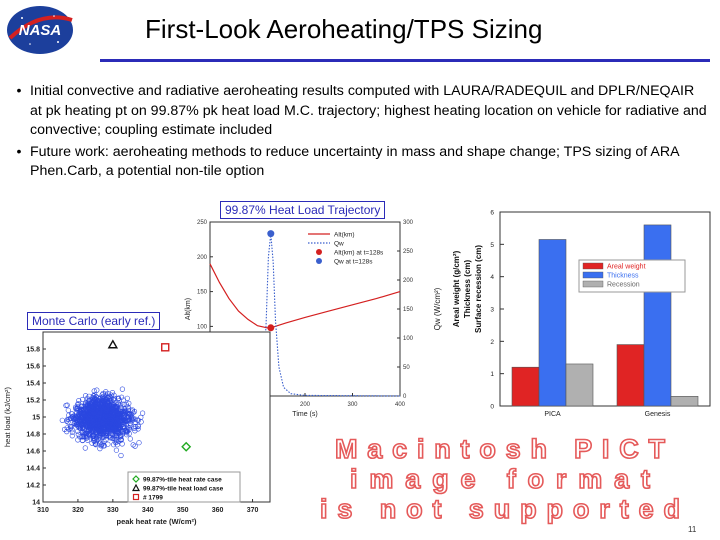 The image size is (720, 540). Describe the element at coordinates (40, 30) in the screenshot. I see `nasa-logo: NASA` at that location.